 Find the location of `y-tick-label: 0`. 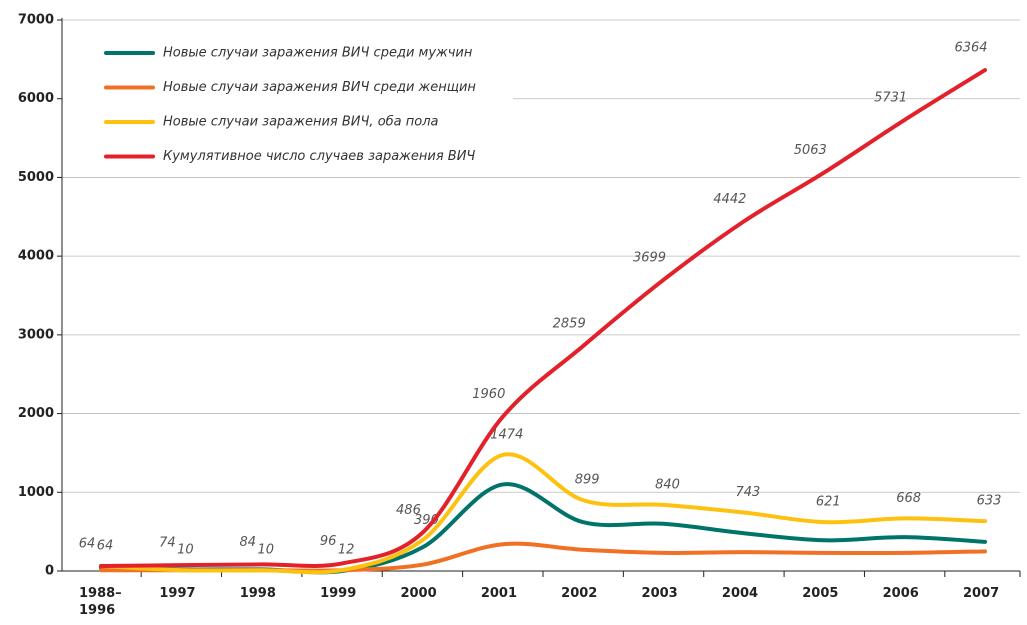

y-tick-label: 0 is located at coordinates (49, 571).